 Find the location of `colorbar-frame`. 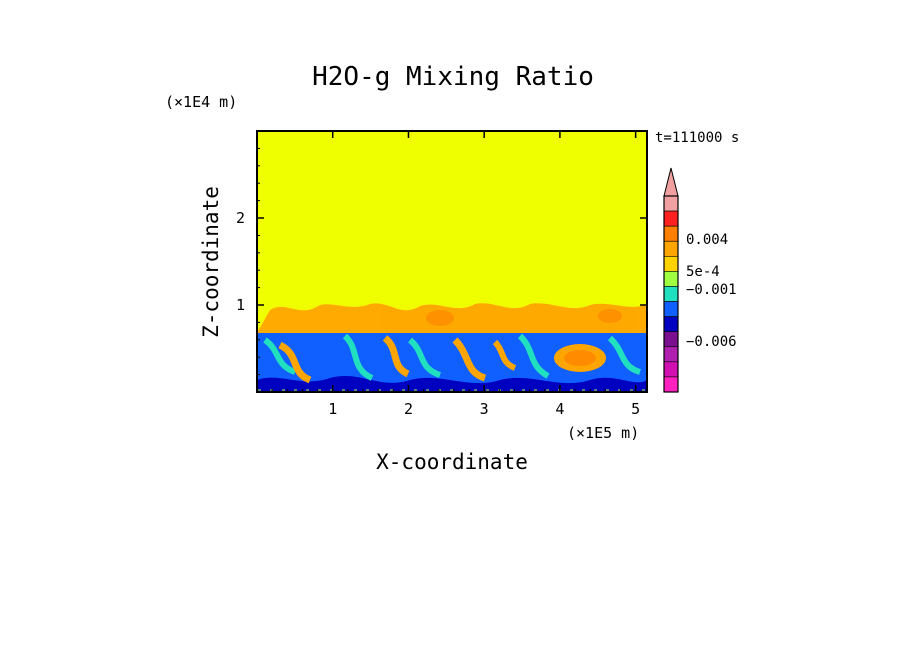

colorbar-frame is located at coordinates (671, 294).